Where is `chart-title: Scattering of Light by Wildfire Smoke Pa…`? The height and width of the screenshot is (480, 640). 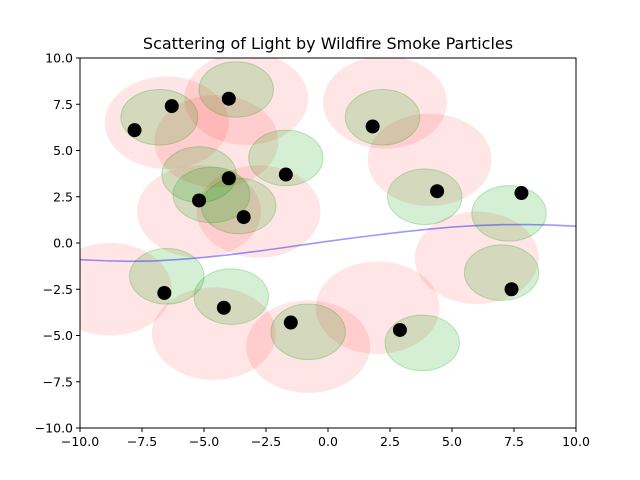
chart-title: Scattering of Light by Wildfire Smoke Pa… is located at coordinates (328, 43).